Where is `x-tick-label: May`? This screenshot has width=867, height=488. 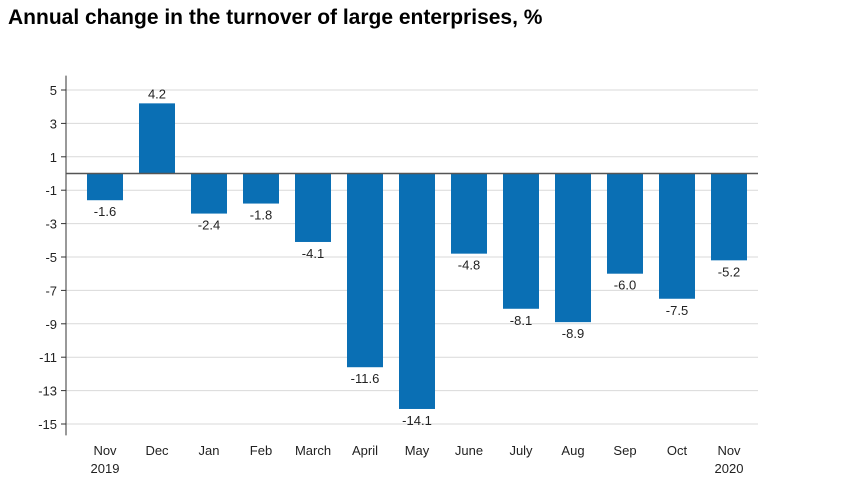
x-tick-label: May is located at coordinates (417, 450).